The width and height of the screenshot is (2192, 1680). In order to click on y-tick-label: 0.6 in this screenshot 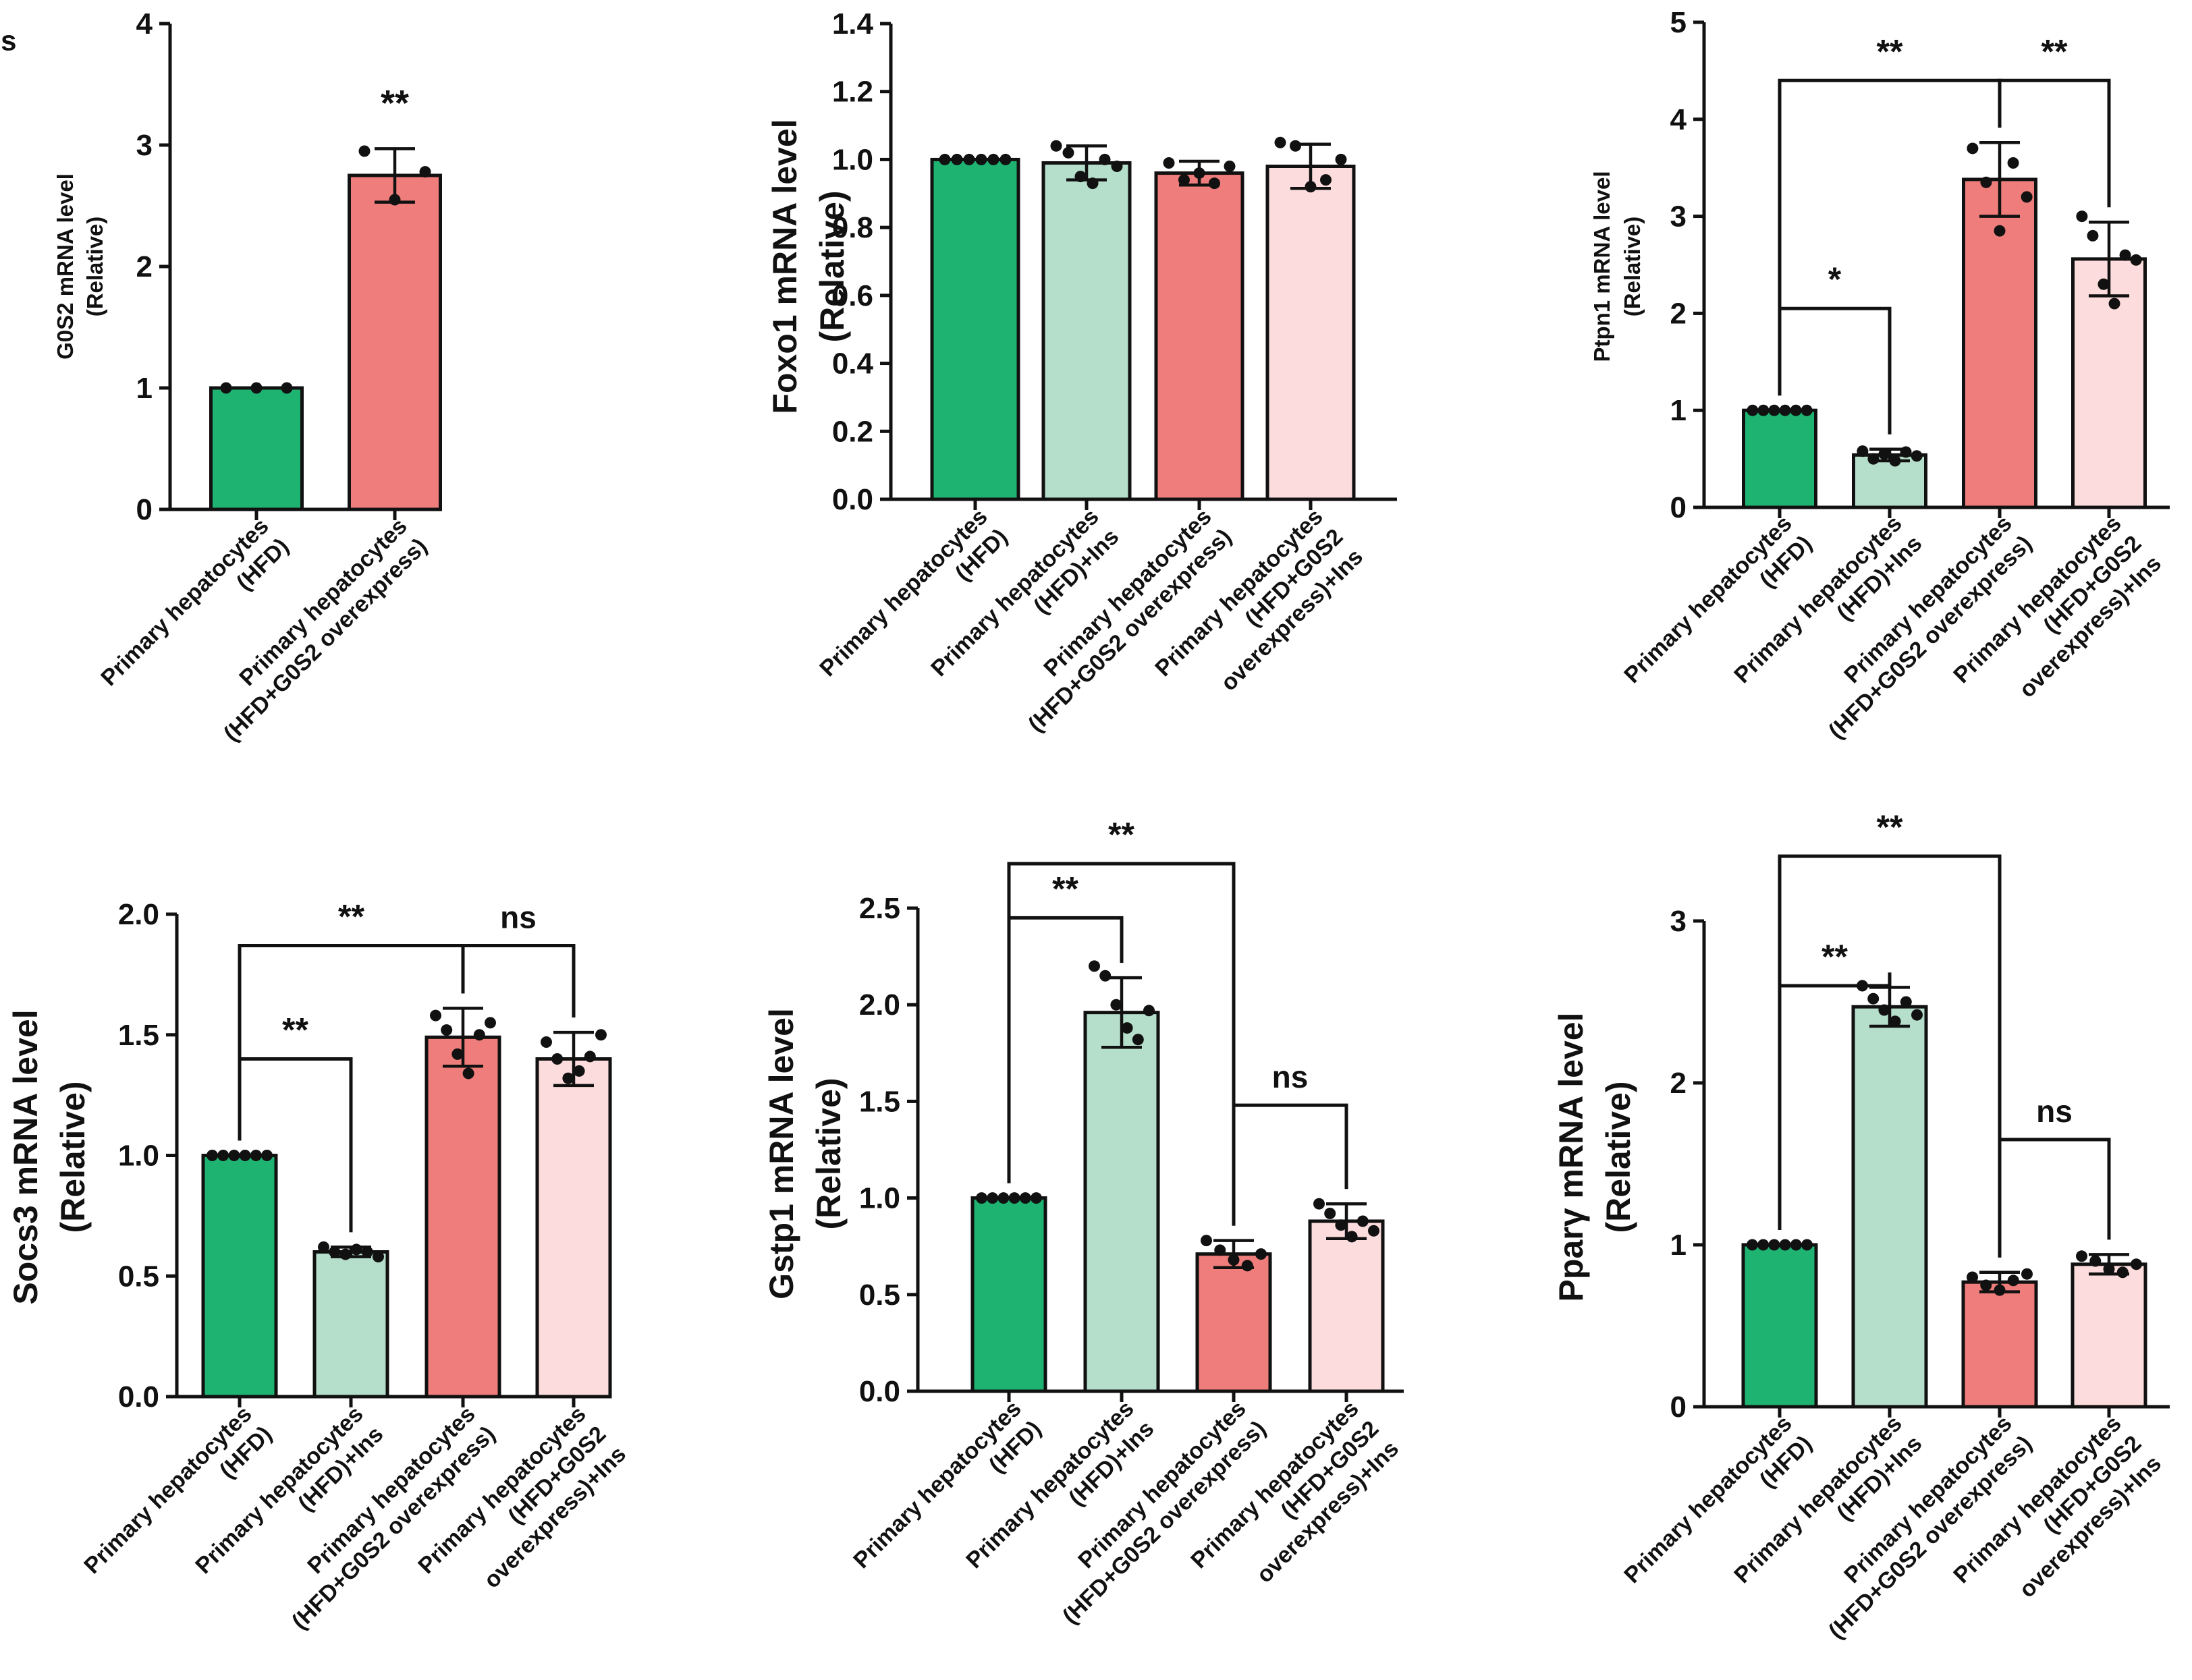, I will do `click(852, 295)`.